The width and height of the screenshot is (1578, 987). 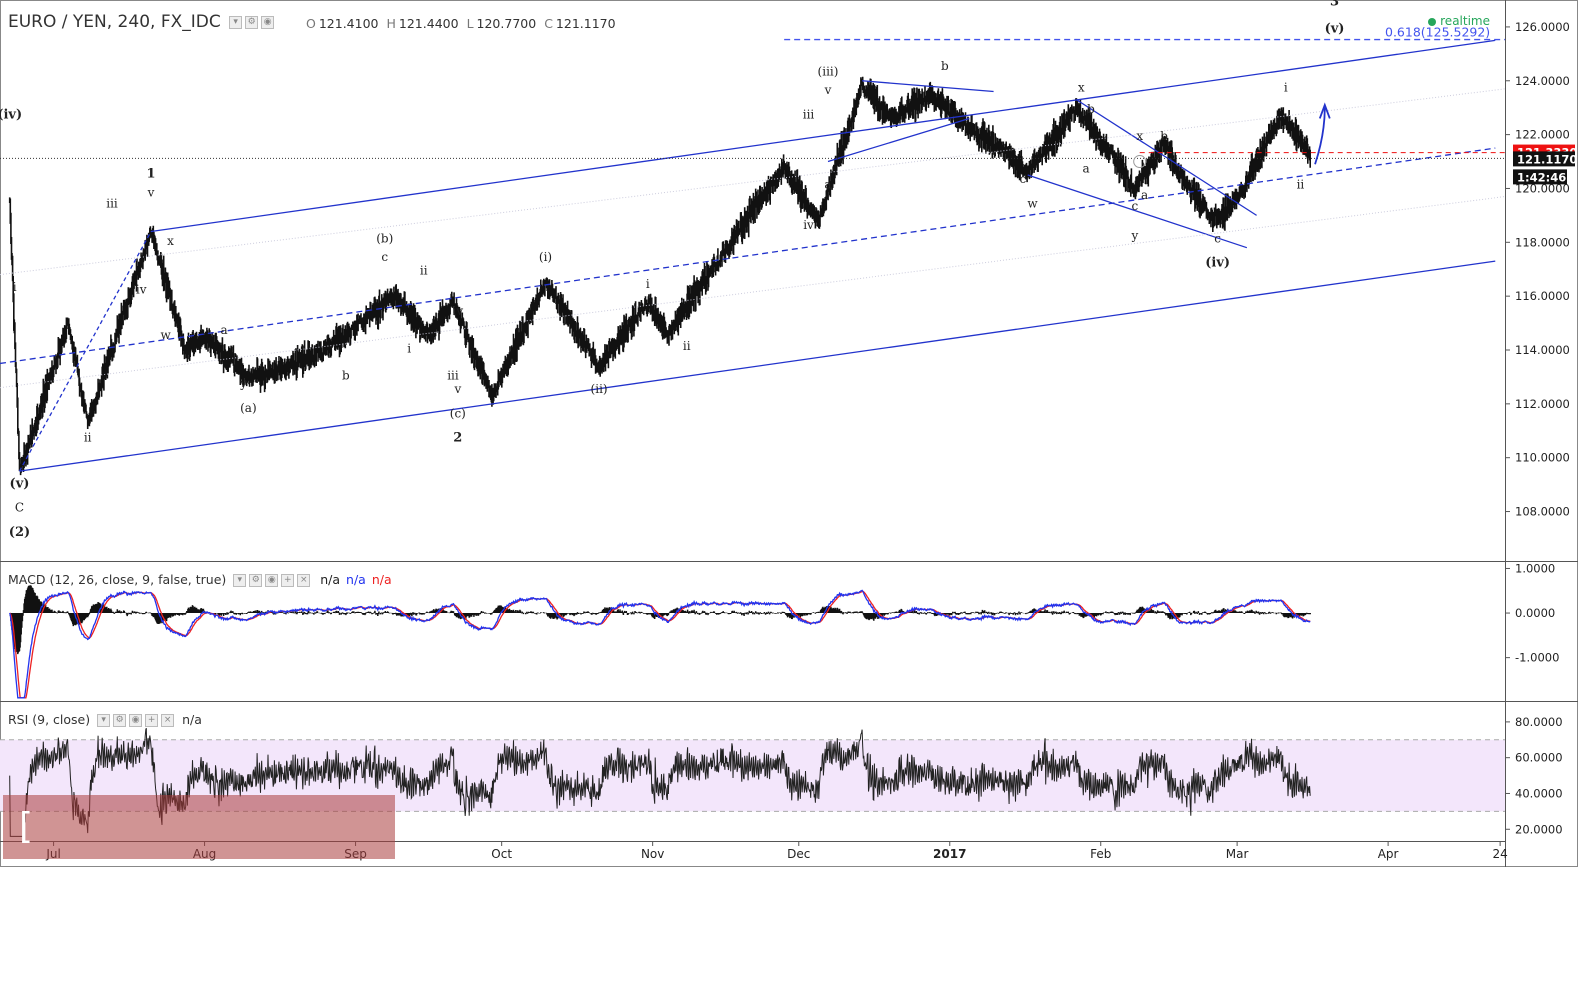 What do you see at coordinates (356, 579) in the screenshot?
I see `macd-value-1: n/a` at bounding box center [356, 579].